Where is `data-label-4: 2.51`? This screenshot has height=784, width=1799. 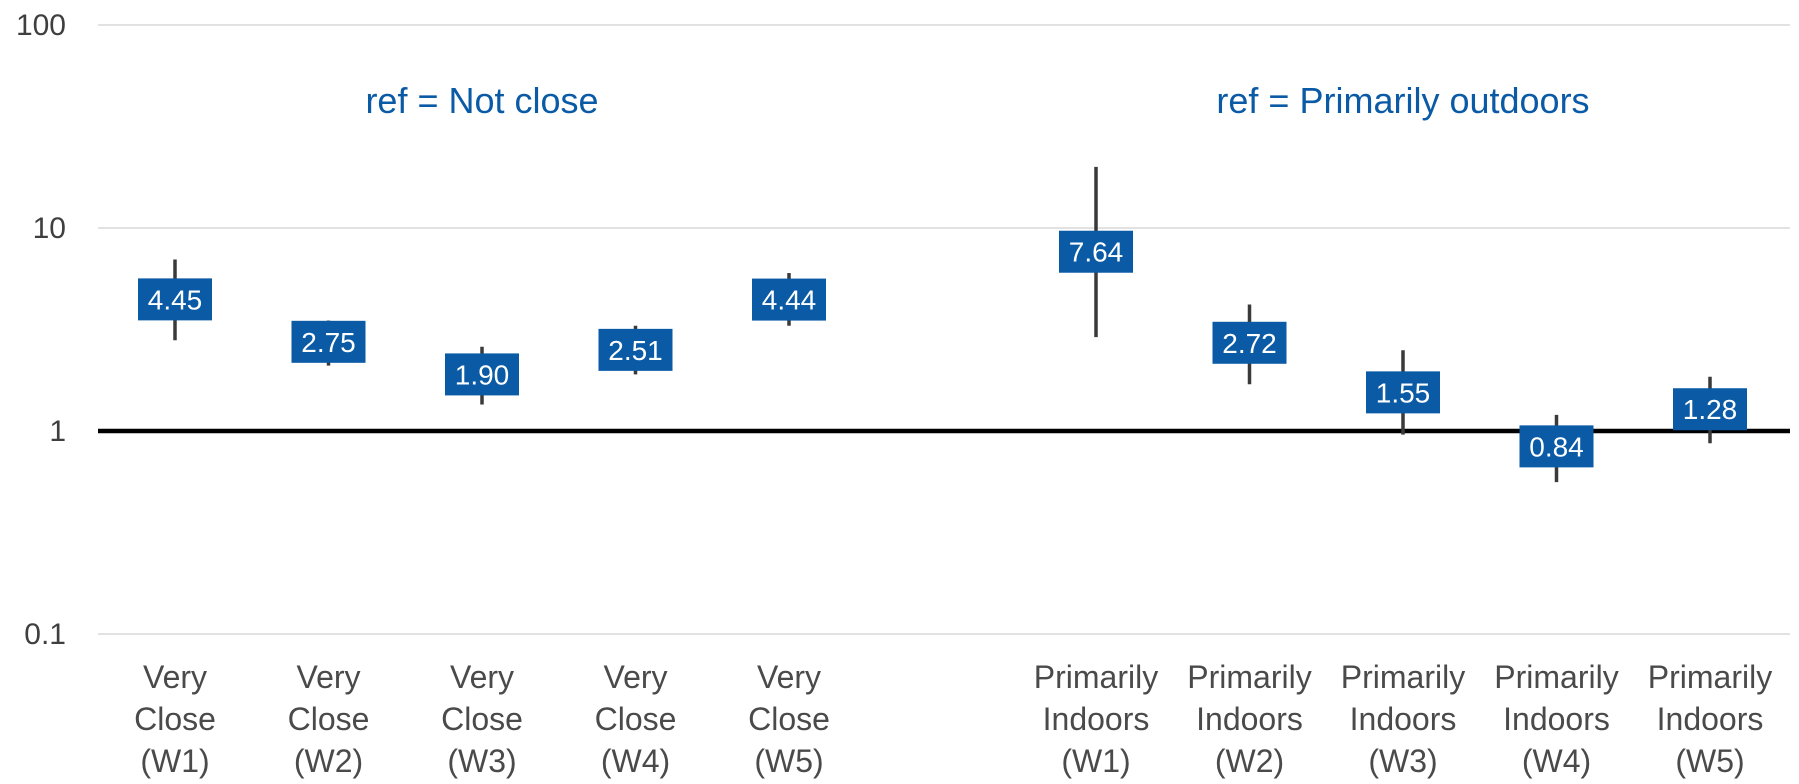
data-label-4: 2.51 is located at coordinates (635, 350).